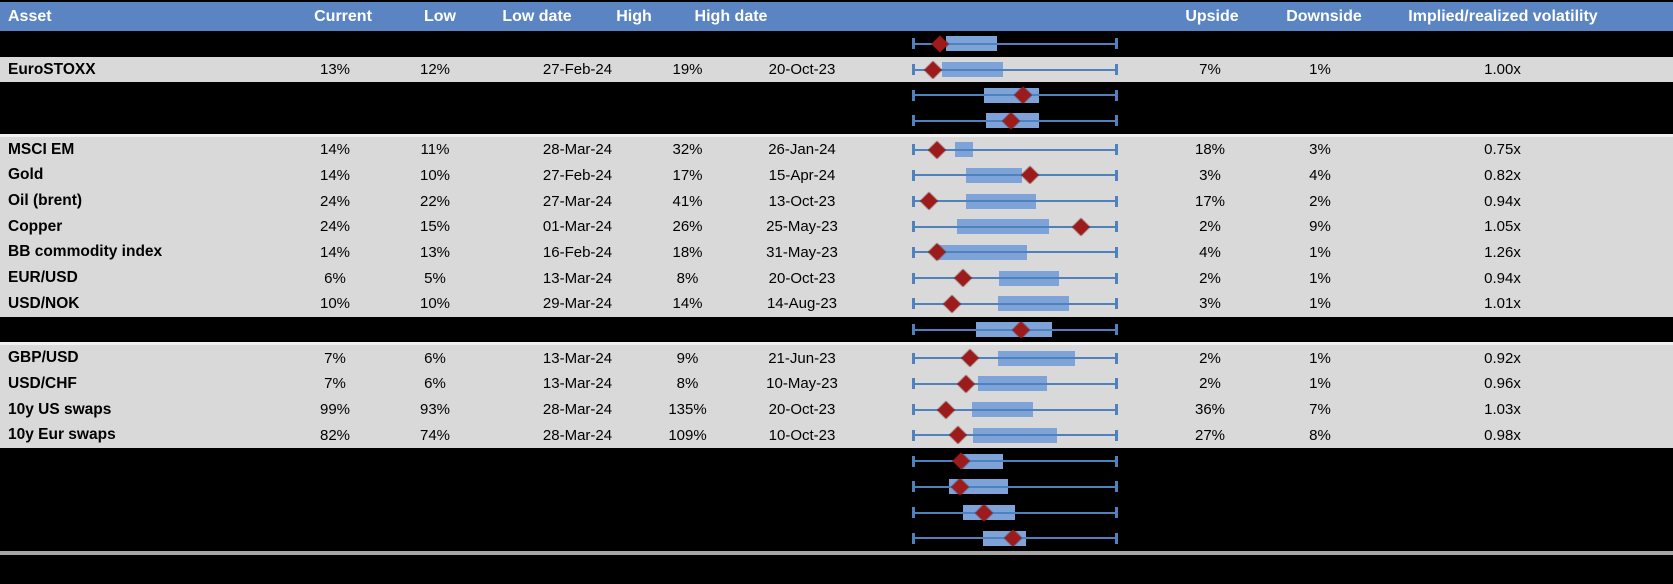 This screenshot has width=1673, height=584. Describe the element at coordinates (687, 358) in the screenshot. I see `cell-high: 9%` at that location.